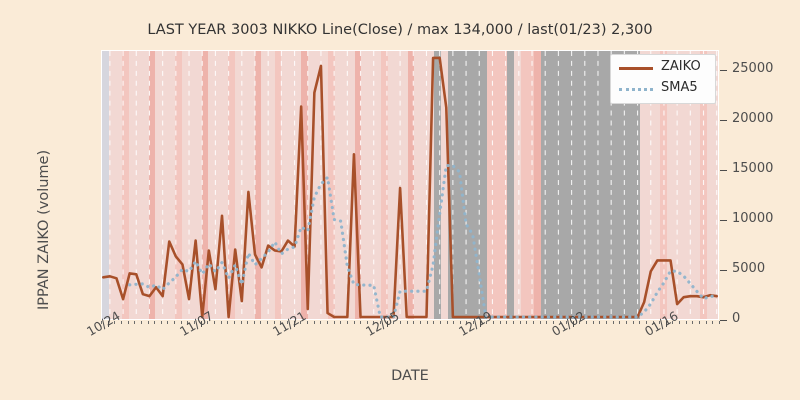  What do you see at coordinates (410, 376) in the screenshot?
I see `x-axis-label: DATE` at bounding box center [410, 376].